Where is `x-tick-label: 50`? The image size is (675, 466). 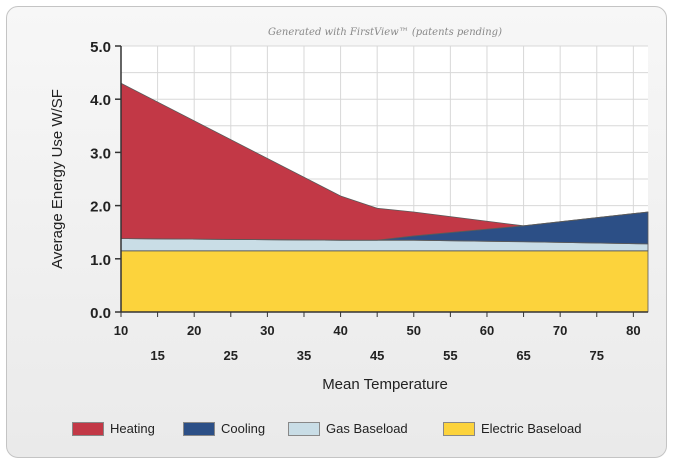
x-tick-label: 50 is located at coordinates (414, 330).